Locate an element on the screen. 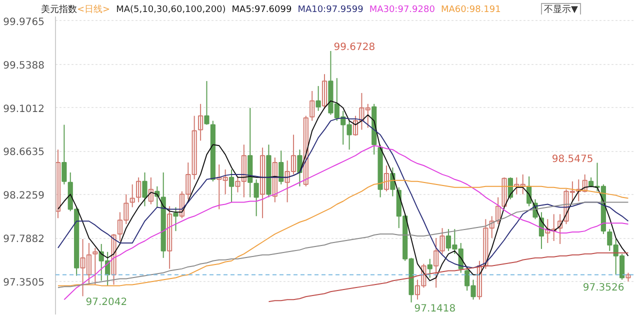 This screenshot has width=640, height=320. annotation: 97.1418 is located at coordinates (435, 308).